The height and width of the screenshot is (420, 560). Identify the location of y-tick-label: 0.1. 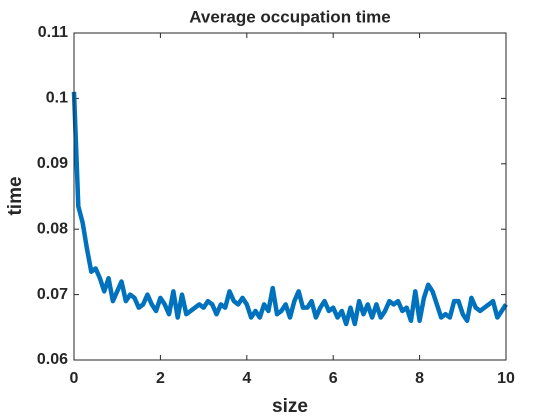
(57, 98).